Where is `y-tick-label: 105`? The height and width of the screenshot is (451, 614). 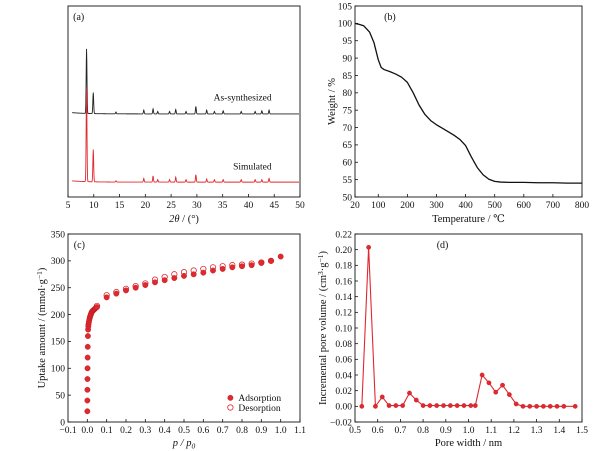
y-tick-label: 105 is located at coordinates (345, 7).